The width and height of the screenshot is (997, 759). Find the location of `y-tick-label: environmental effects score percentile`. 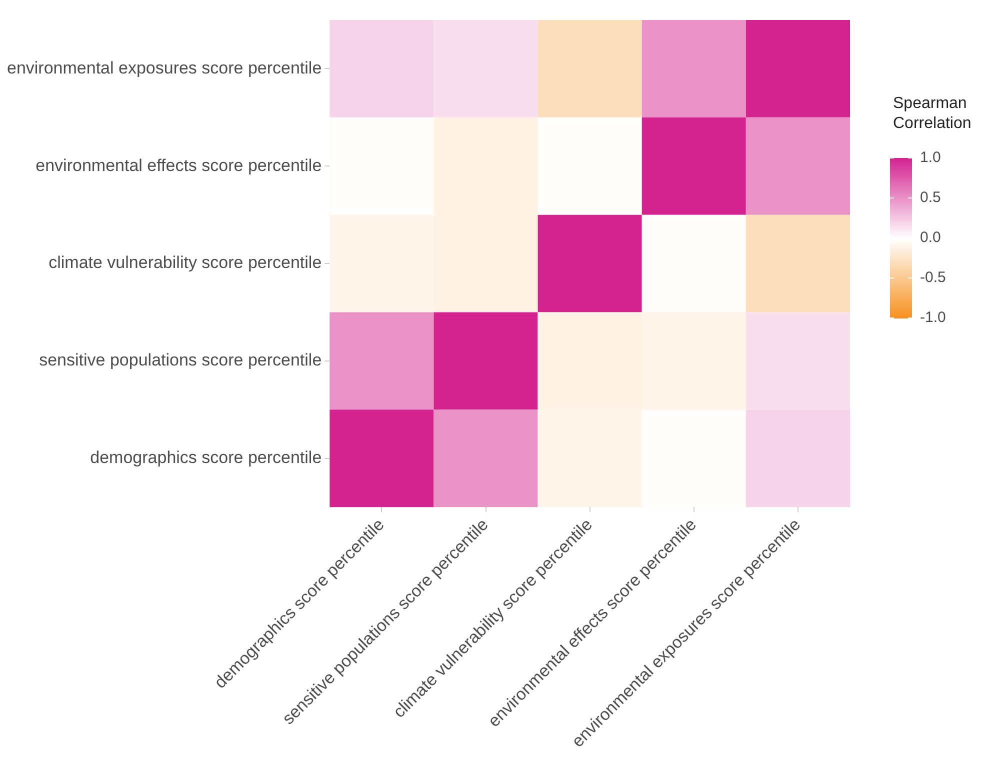

y-tick-label: environmental effects score percentile is located at coordinates (179, 165).